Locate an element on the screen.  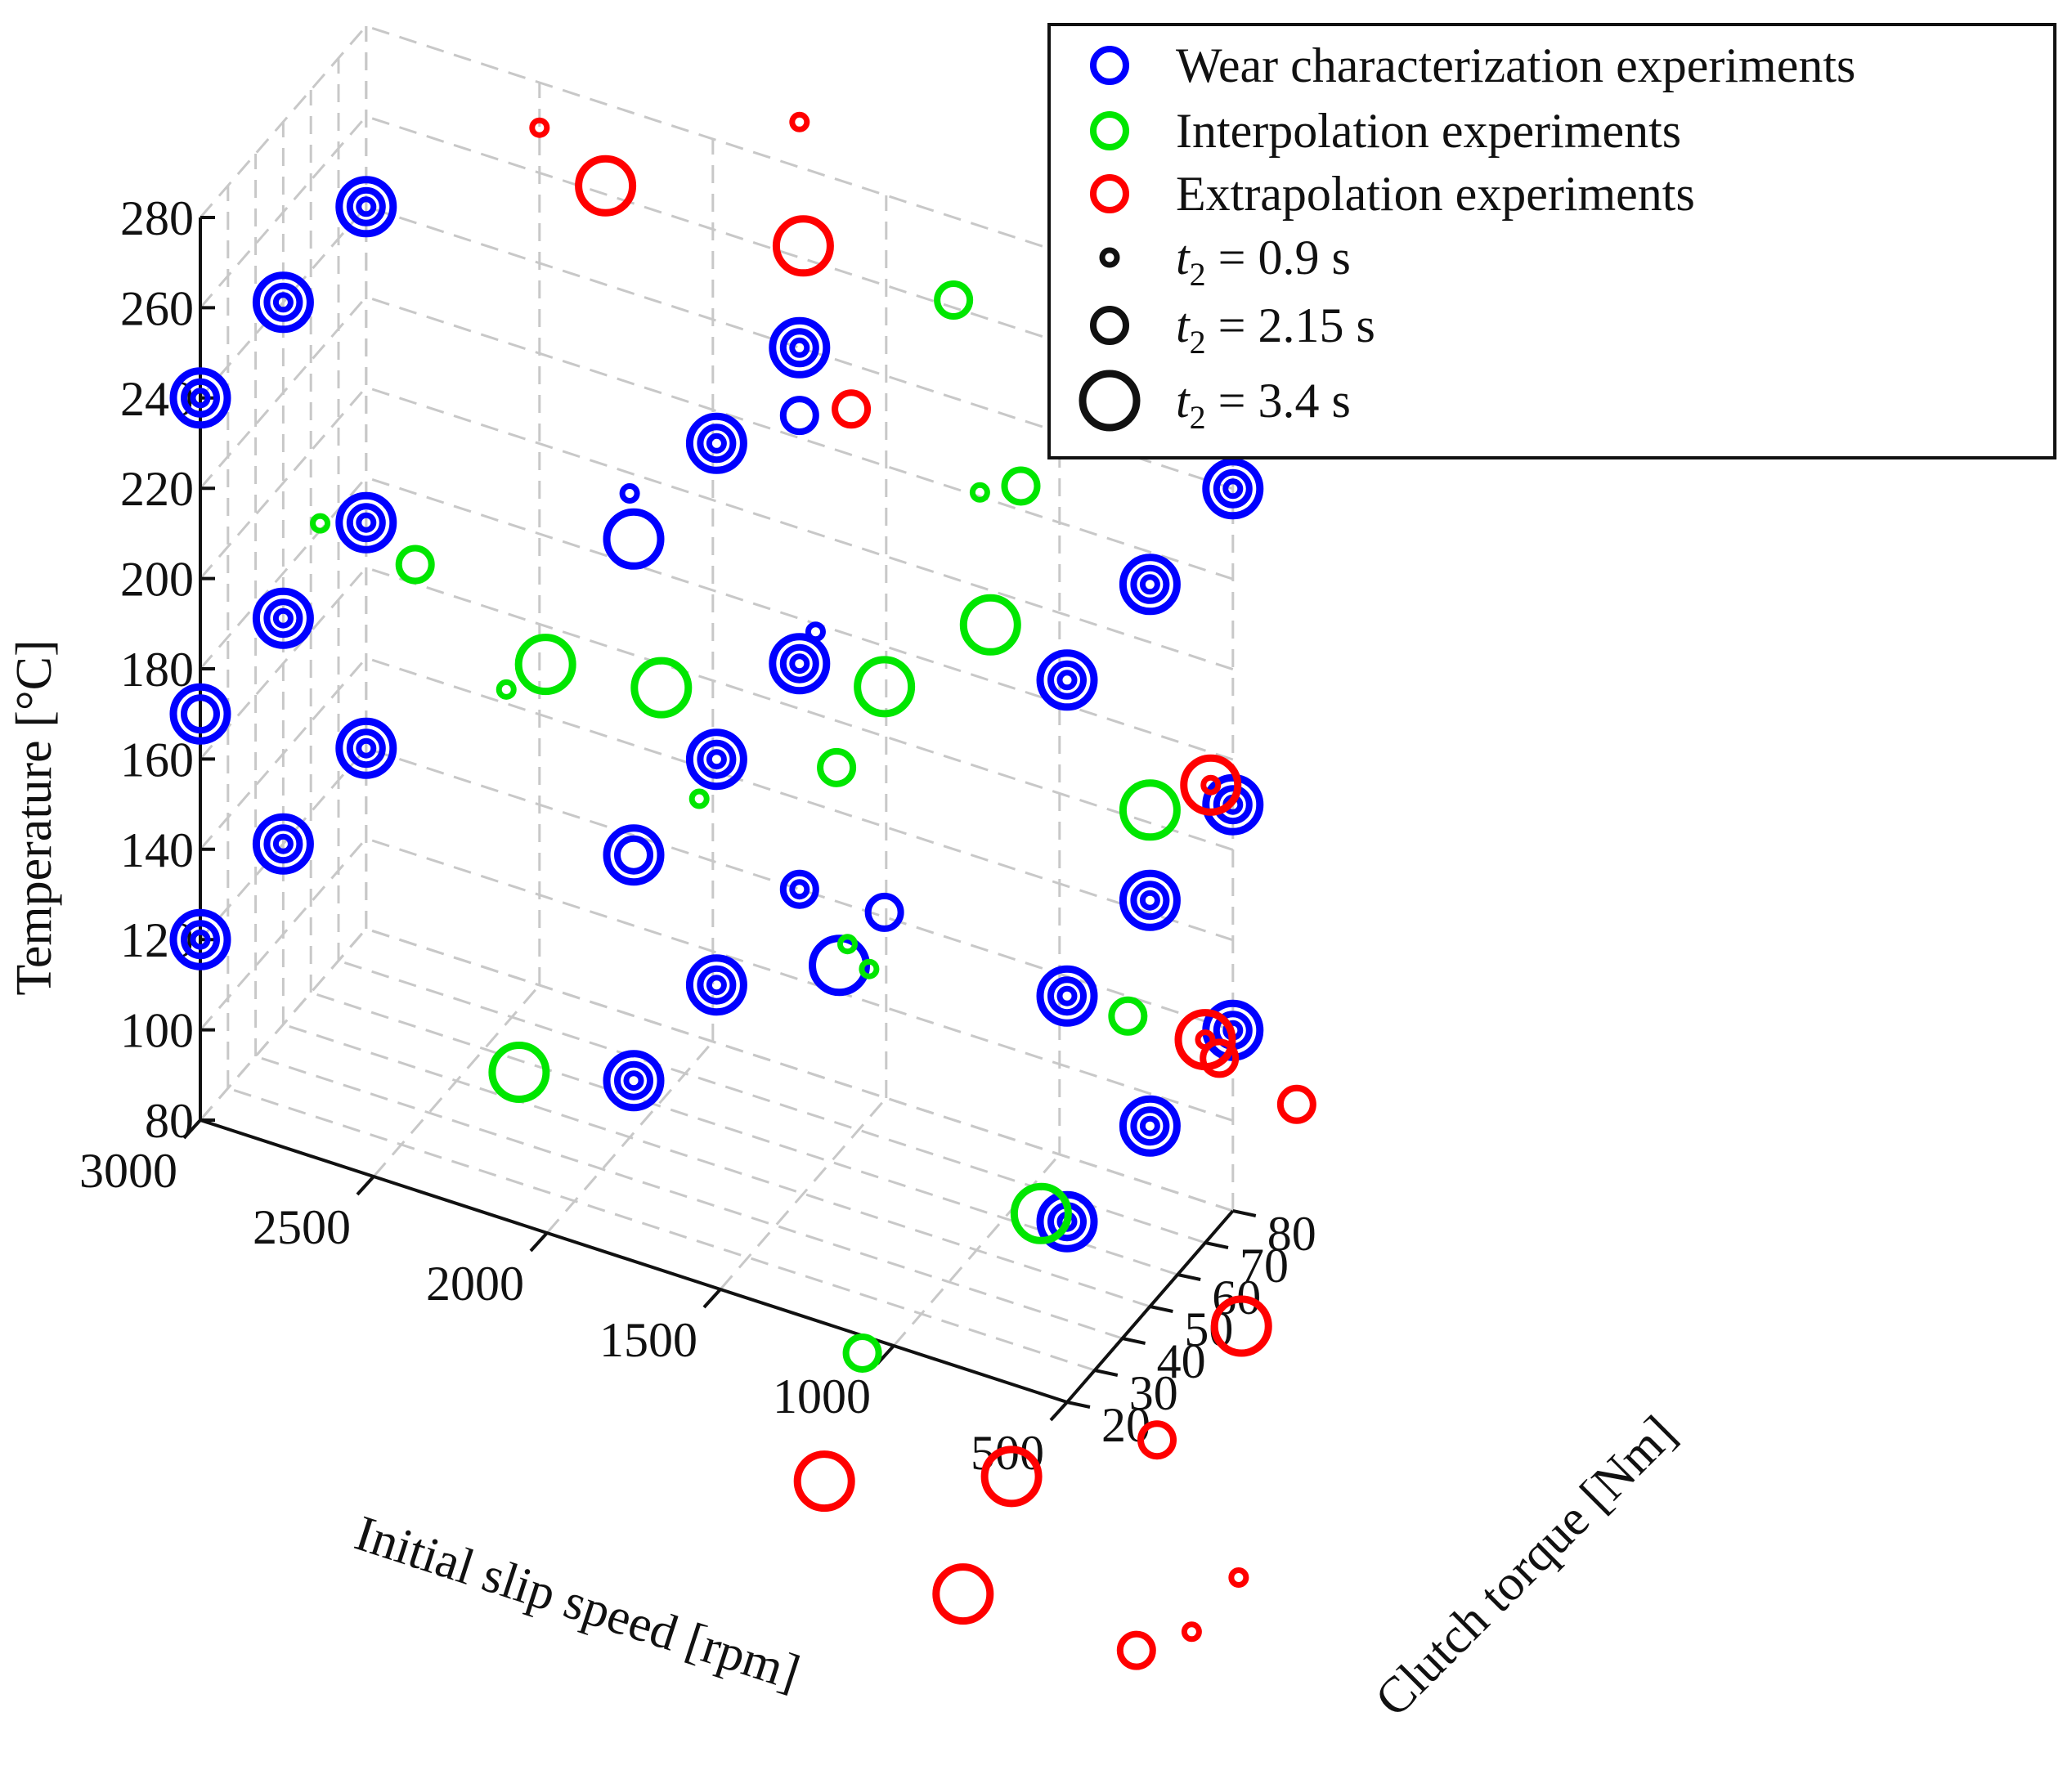
y-tick-label: 70 is located at coordinates (1264, 1266).